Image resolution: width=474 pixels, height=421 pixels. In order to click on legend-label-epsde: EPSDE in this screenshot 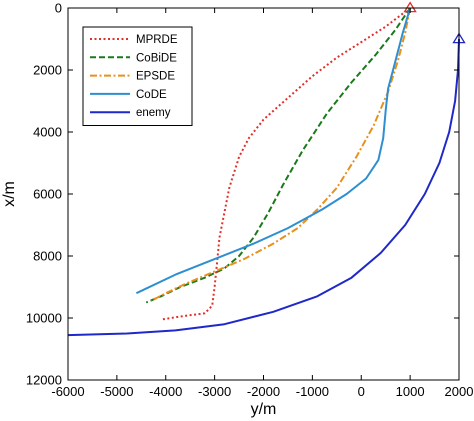, I will do `click(155, 77)`.